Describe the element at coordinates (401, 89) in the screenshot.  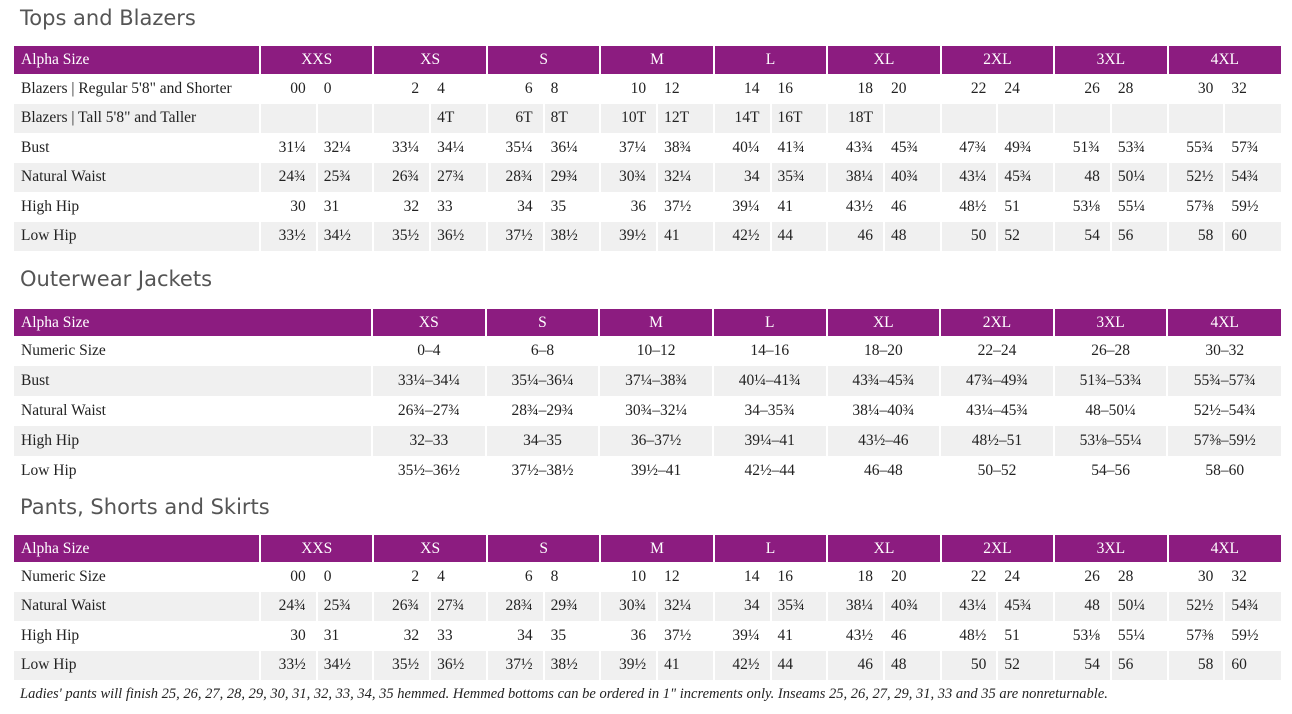
I see `table-cell: 2` at that location.